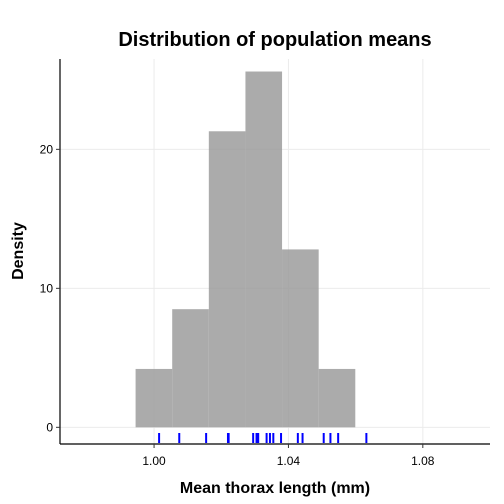 This screenshot has width=504, height=504. I want to click on y-tick-label: 0, so click(49, 427).